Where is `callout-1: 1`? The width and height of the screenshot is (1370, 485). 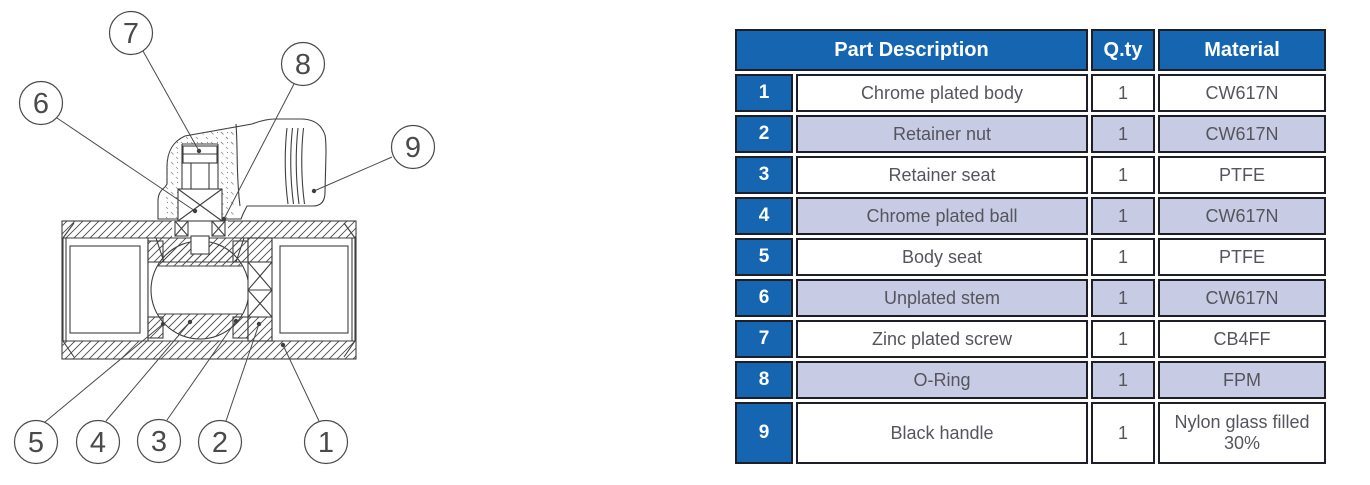 callout-1: 1 is located at coordinates (326, 442).